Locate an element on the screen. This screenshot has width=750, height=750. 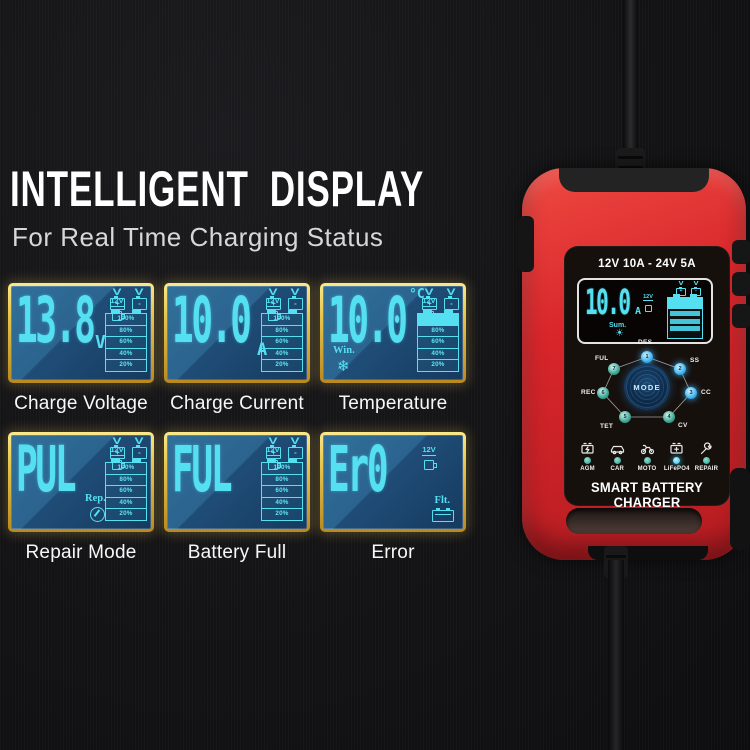
winter-mode-label: Win. is located at coordinates (344, 350).